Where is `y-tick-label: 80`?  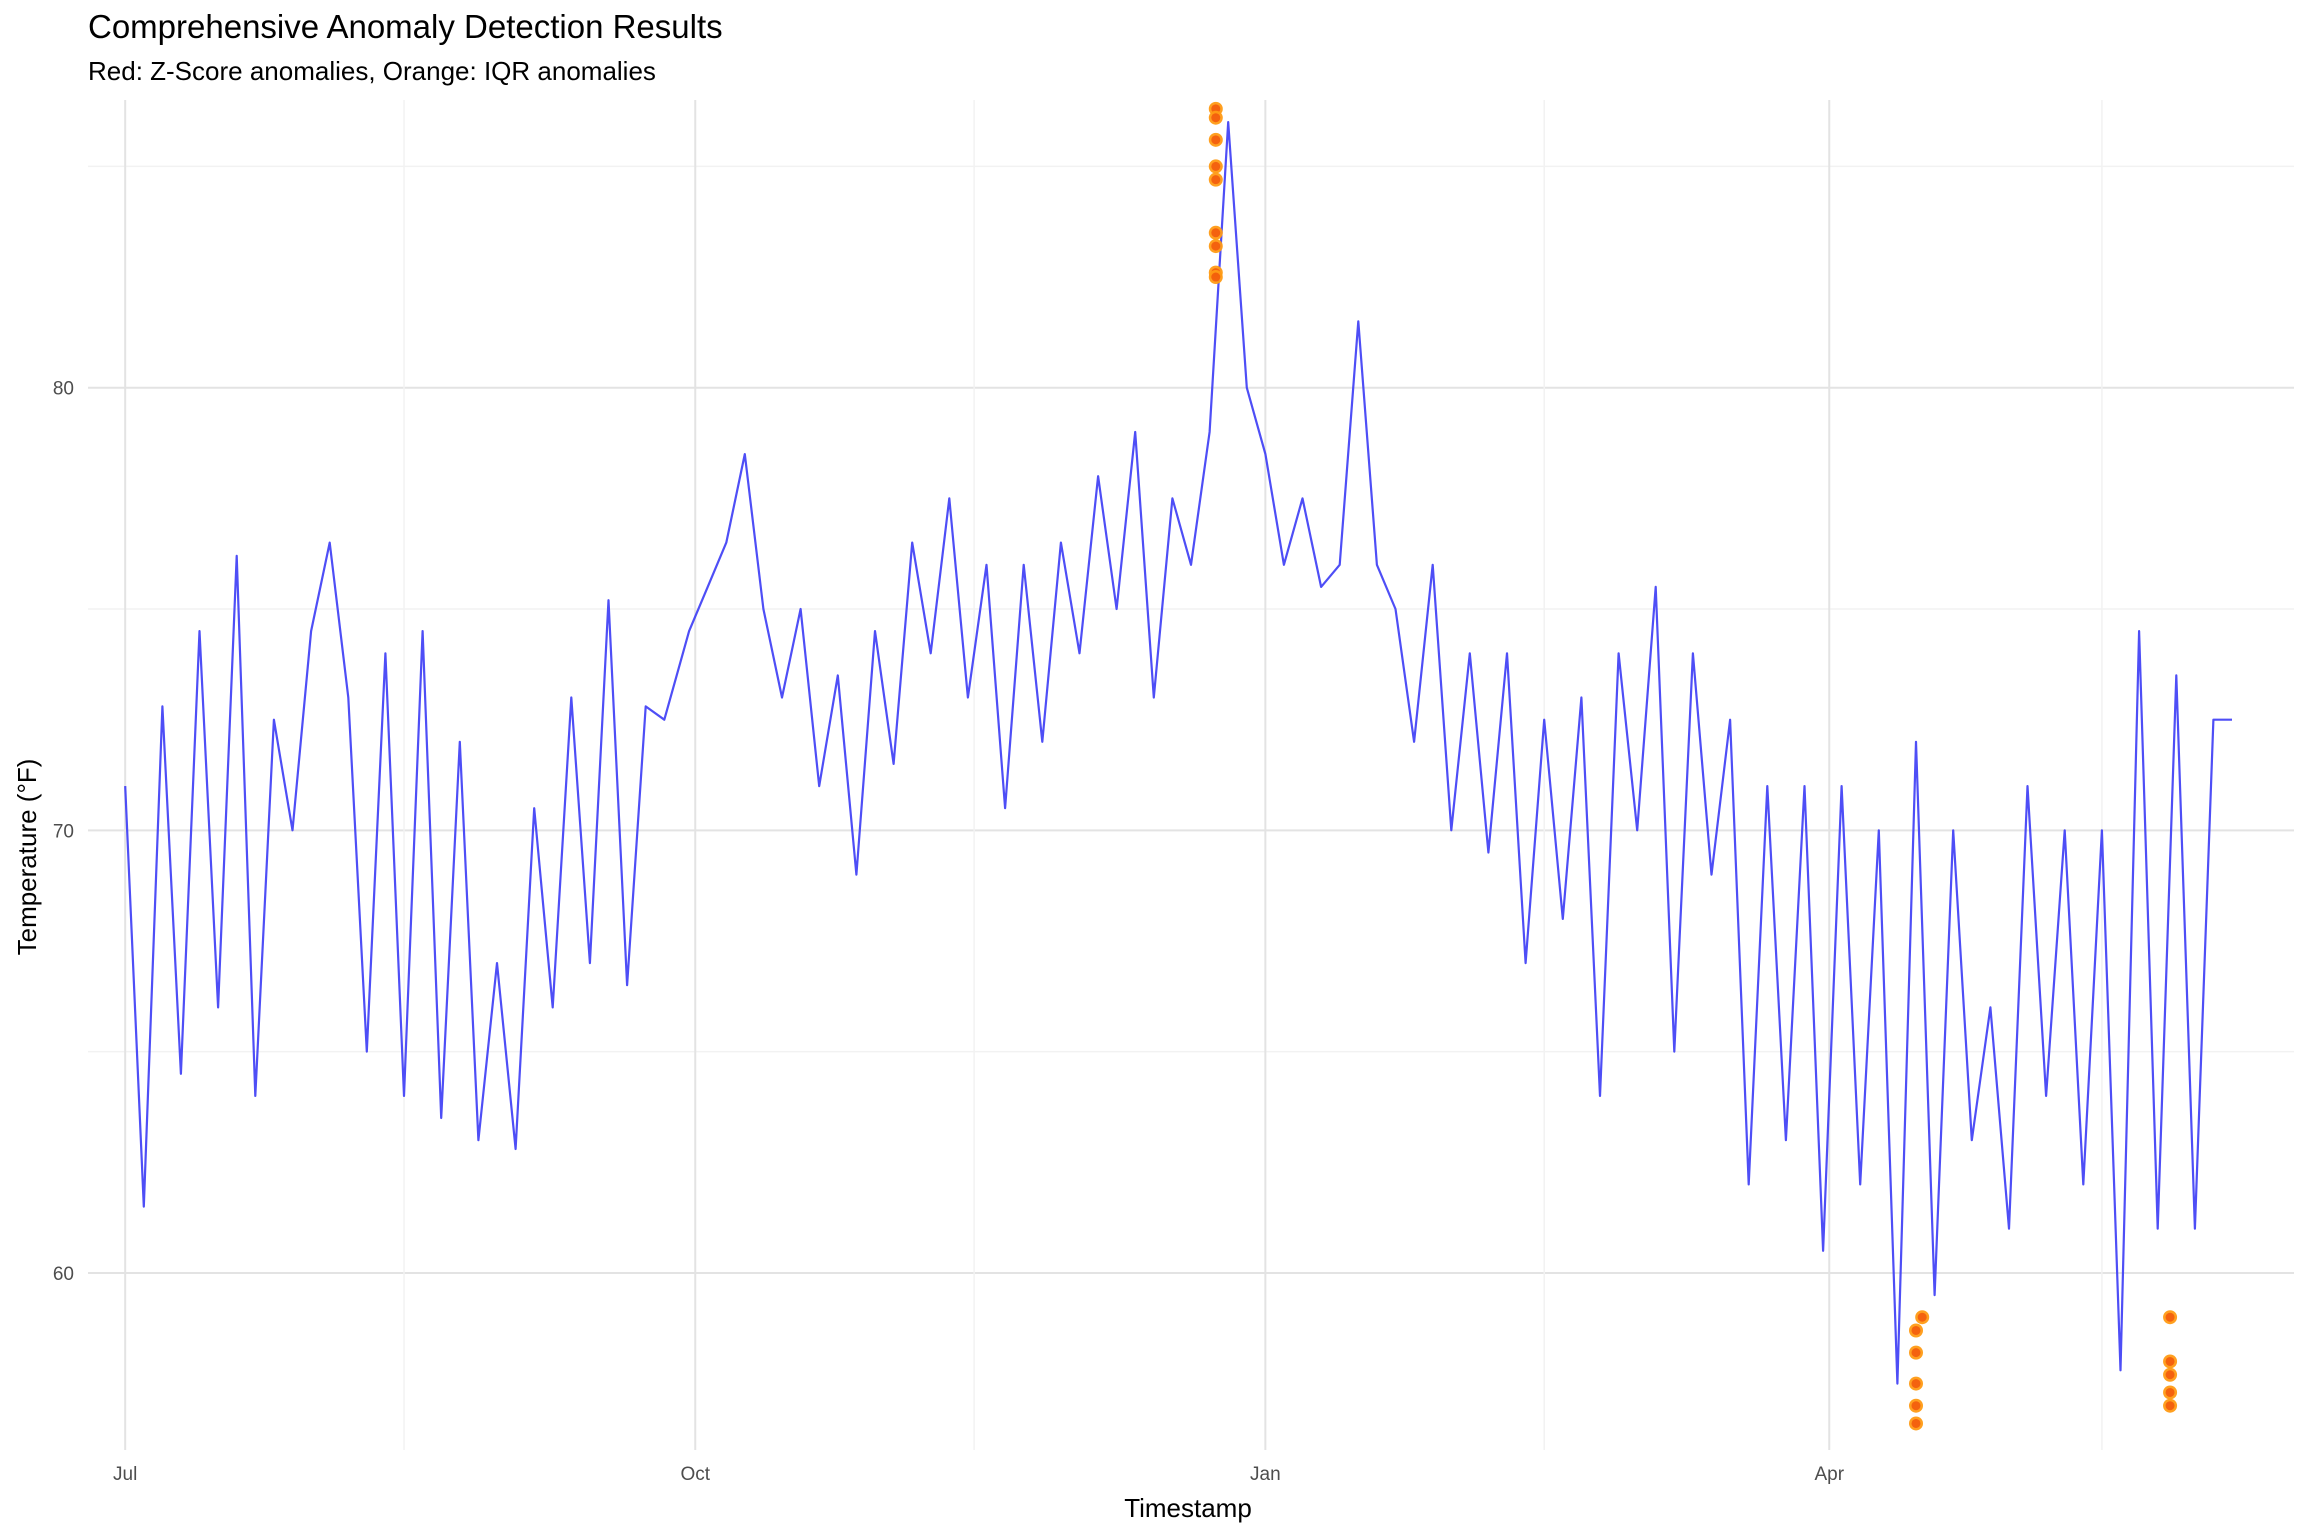
y-tick-label: 80 is located at coordinates (63, 389).